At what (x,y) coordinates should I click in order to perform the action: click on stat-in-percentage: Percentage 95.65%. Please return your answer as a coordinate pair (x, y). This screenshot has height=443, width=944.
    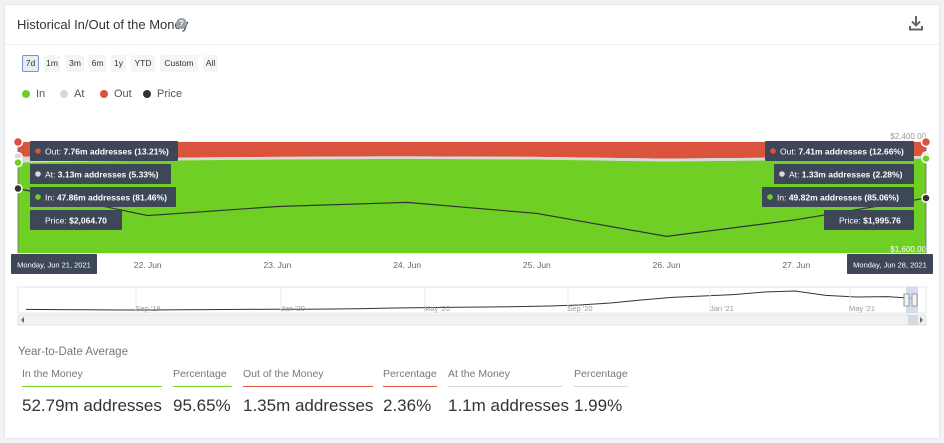
    Looking at the image, I should click on (202, 392).